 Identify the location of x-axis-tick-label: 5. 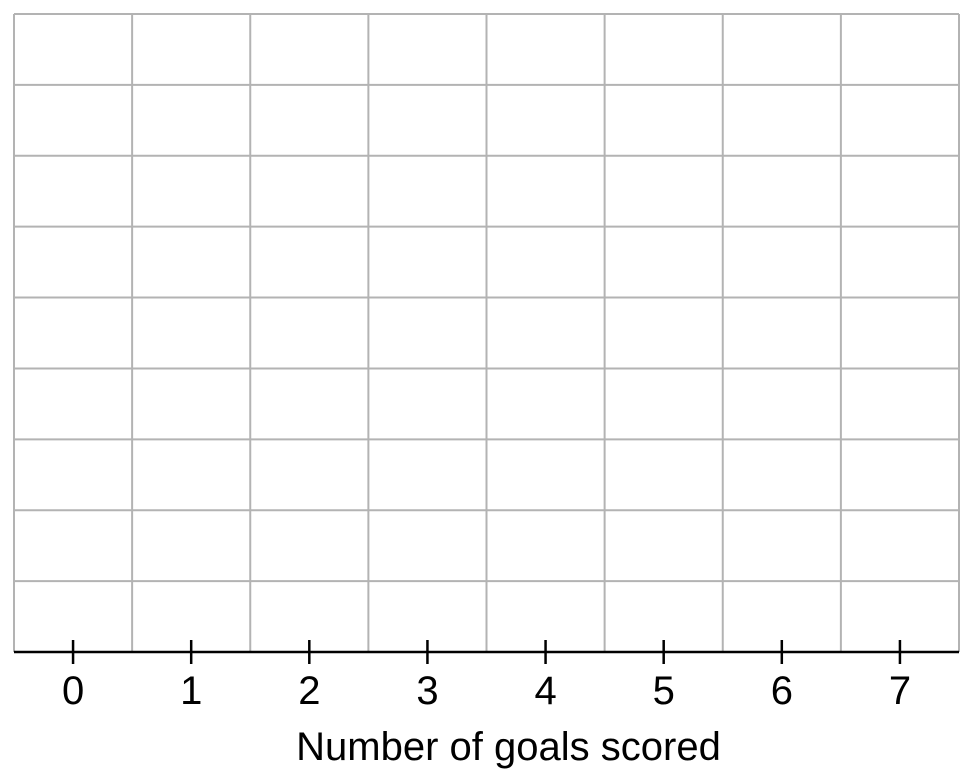
(664, 691).